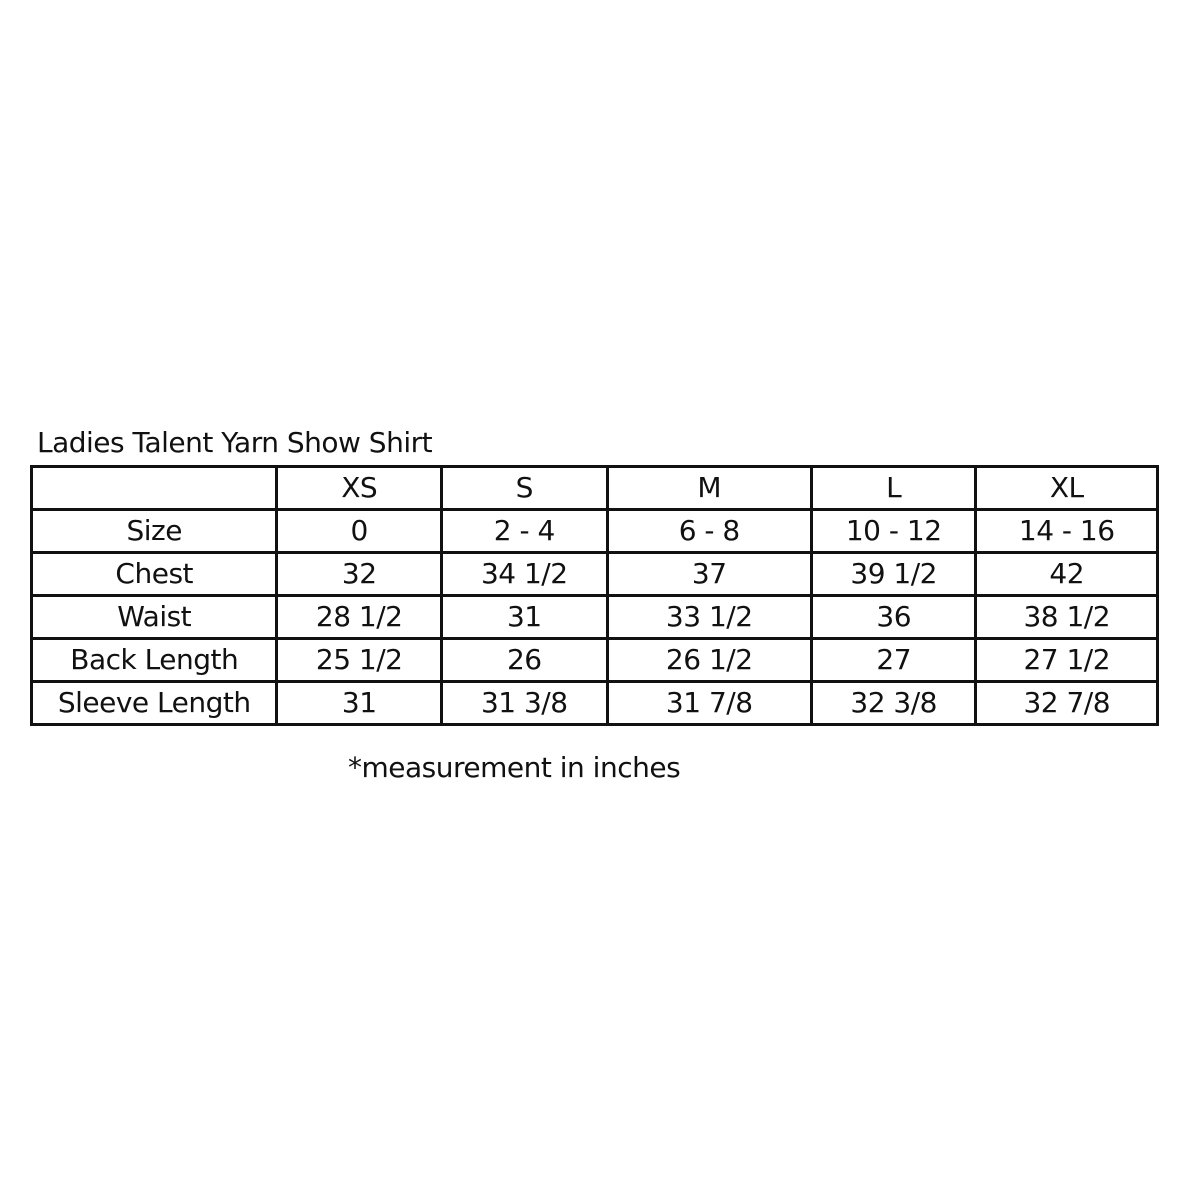  What do you see at coordinates (709, 617) in the screenshot?
I see `table-cell: 33 1/2` at bounding box center [709, 617].